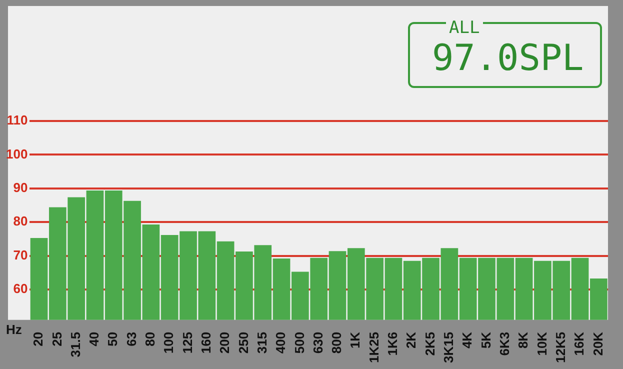 Image resolution: width=623 pixels, height=369 pixels. What do you see at coordinates (579, 343) in the screenshot?
I see `x-tick-label: 16K` at bounding box center [579, 343].